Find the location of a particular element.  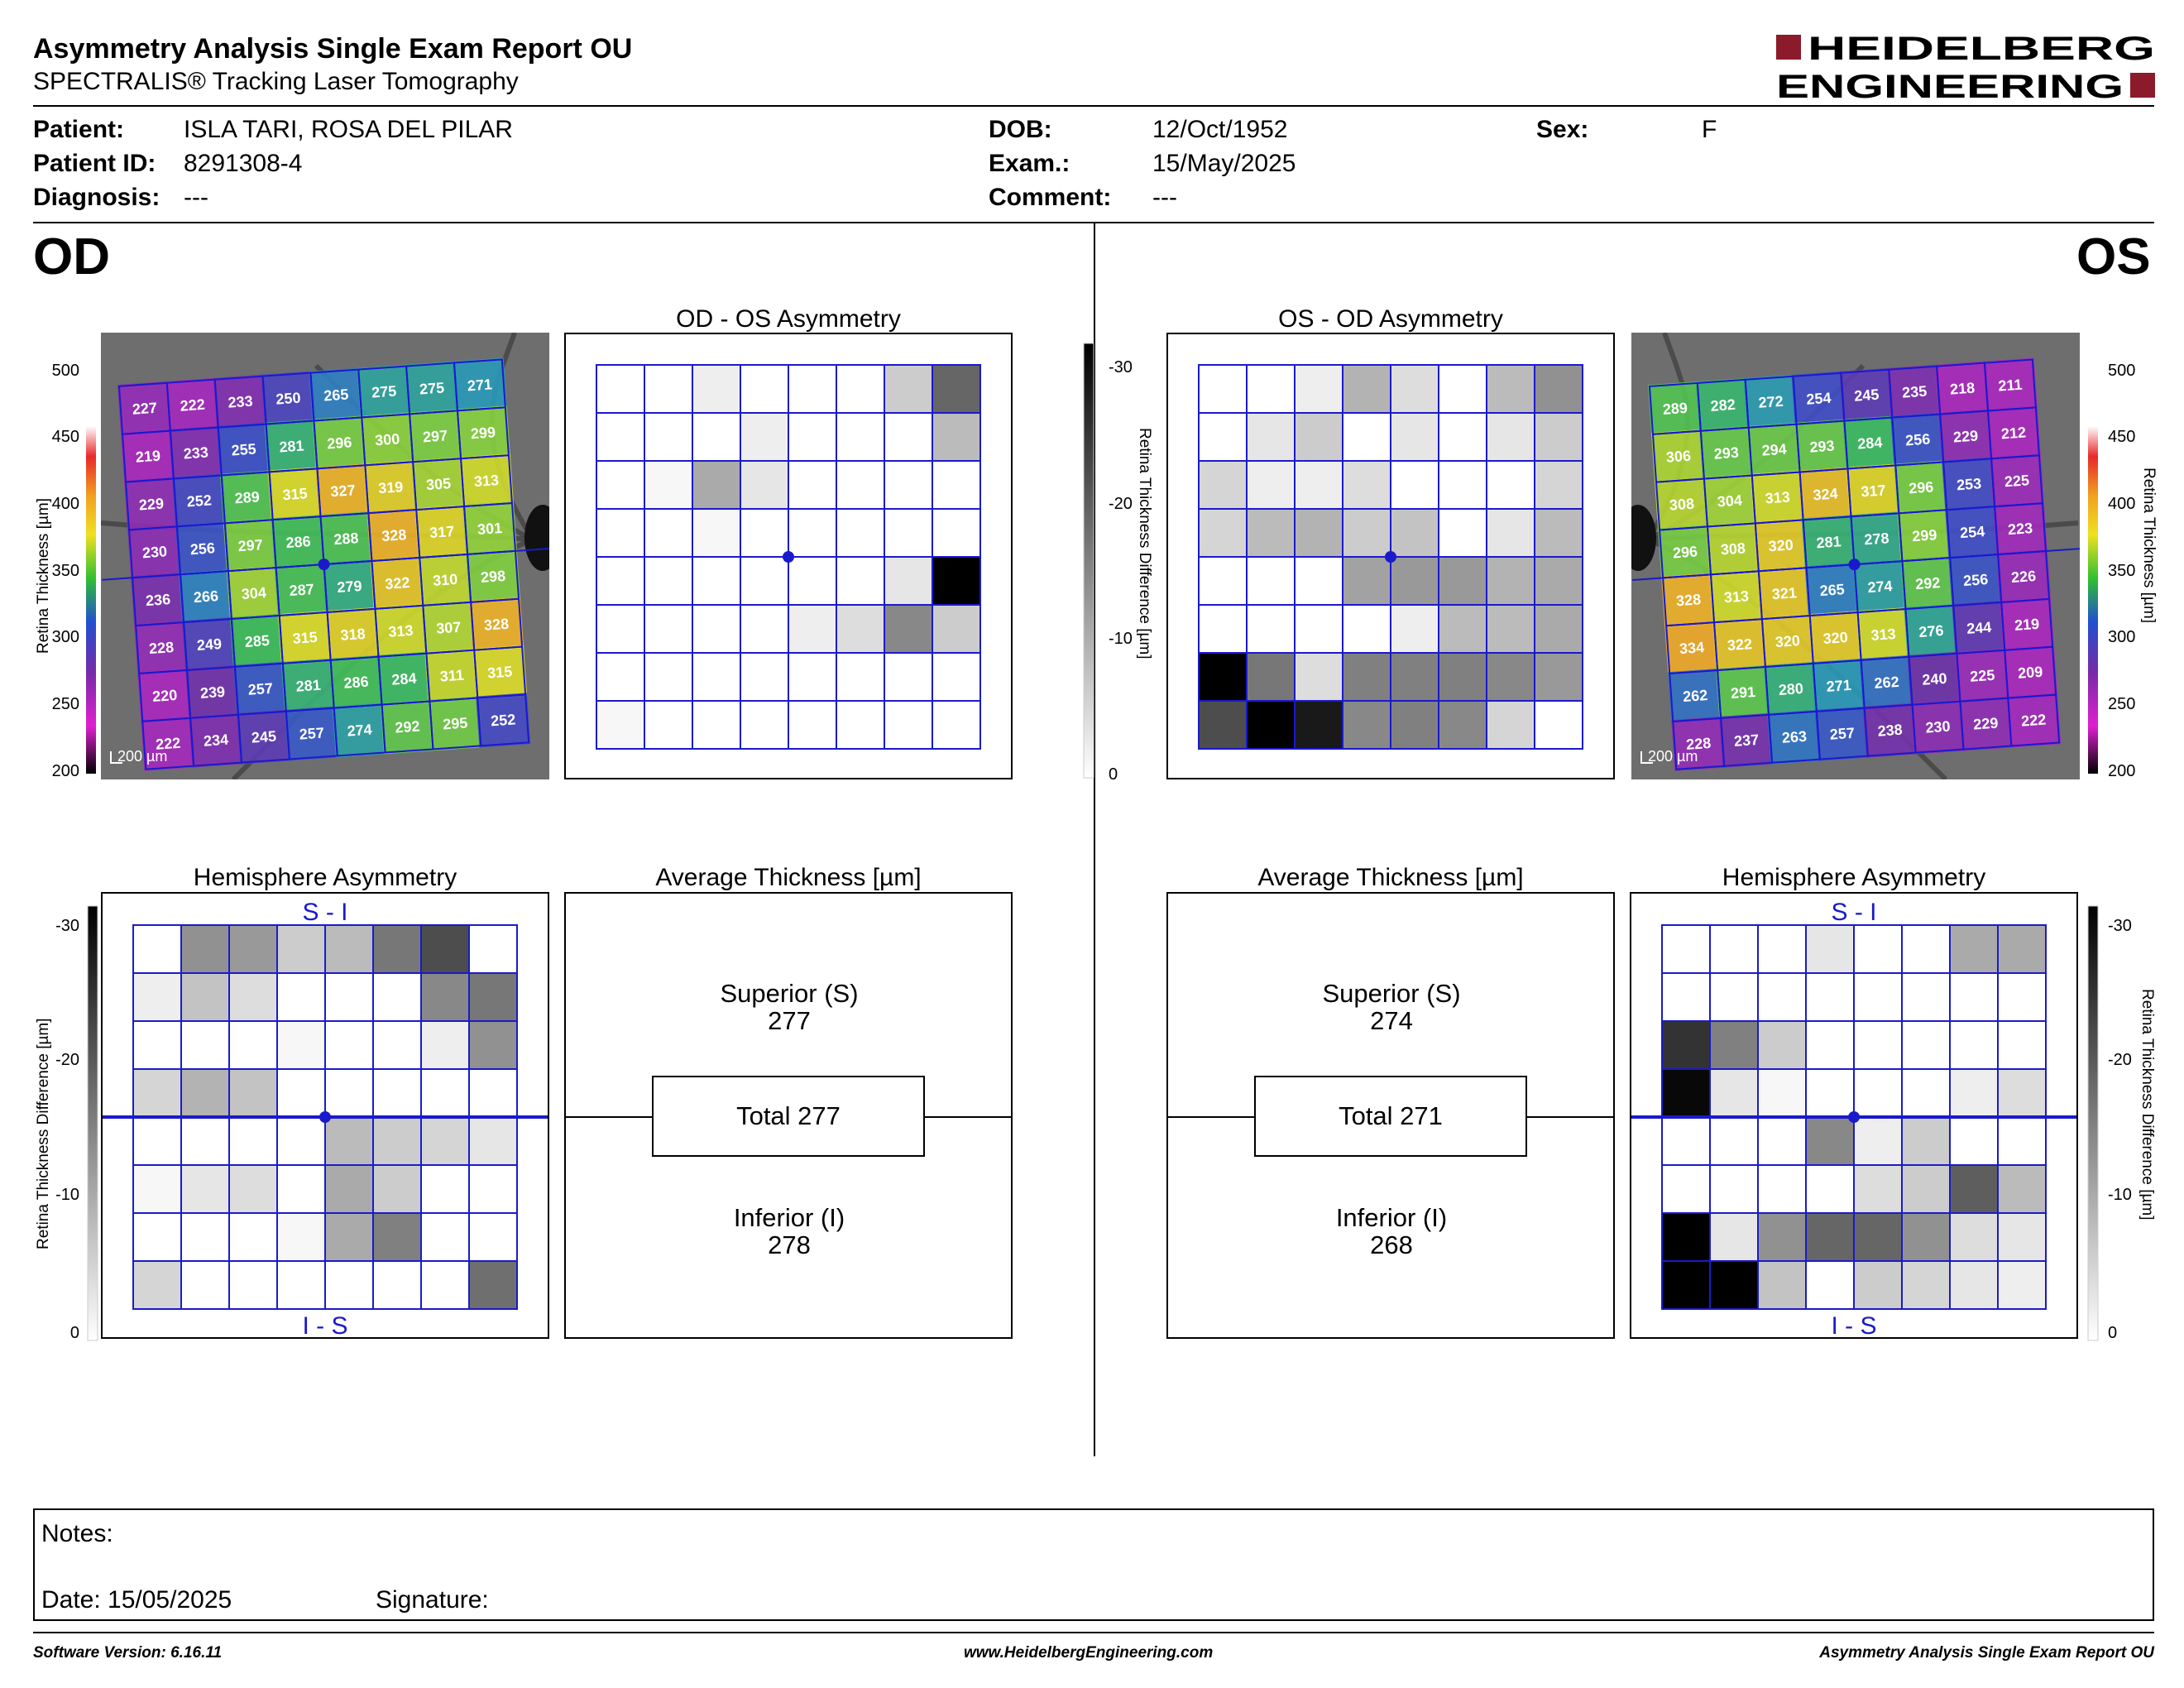

os-hemi-axis-label: Retina Thickness Difference [µm] is located at coordinates (2147, 1104).